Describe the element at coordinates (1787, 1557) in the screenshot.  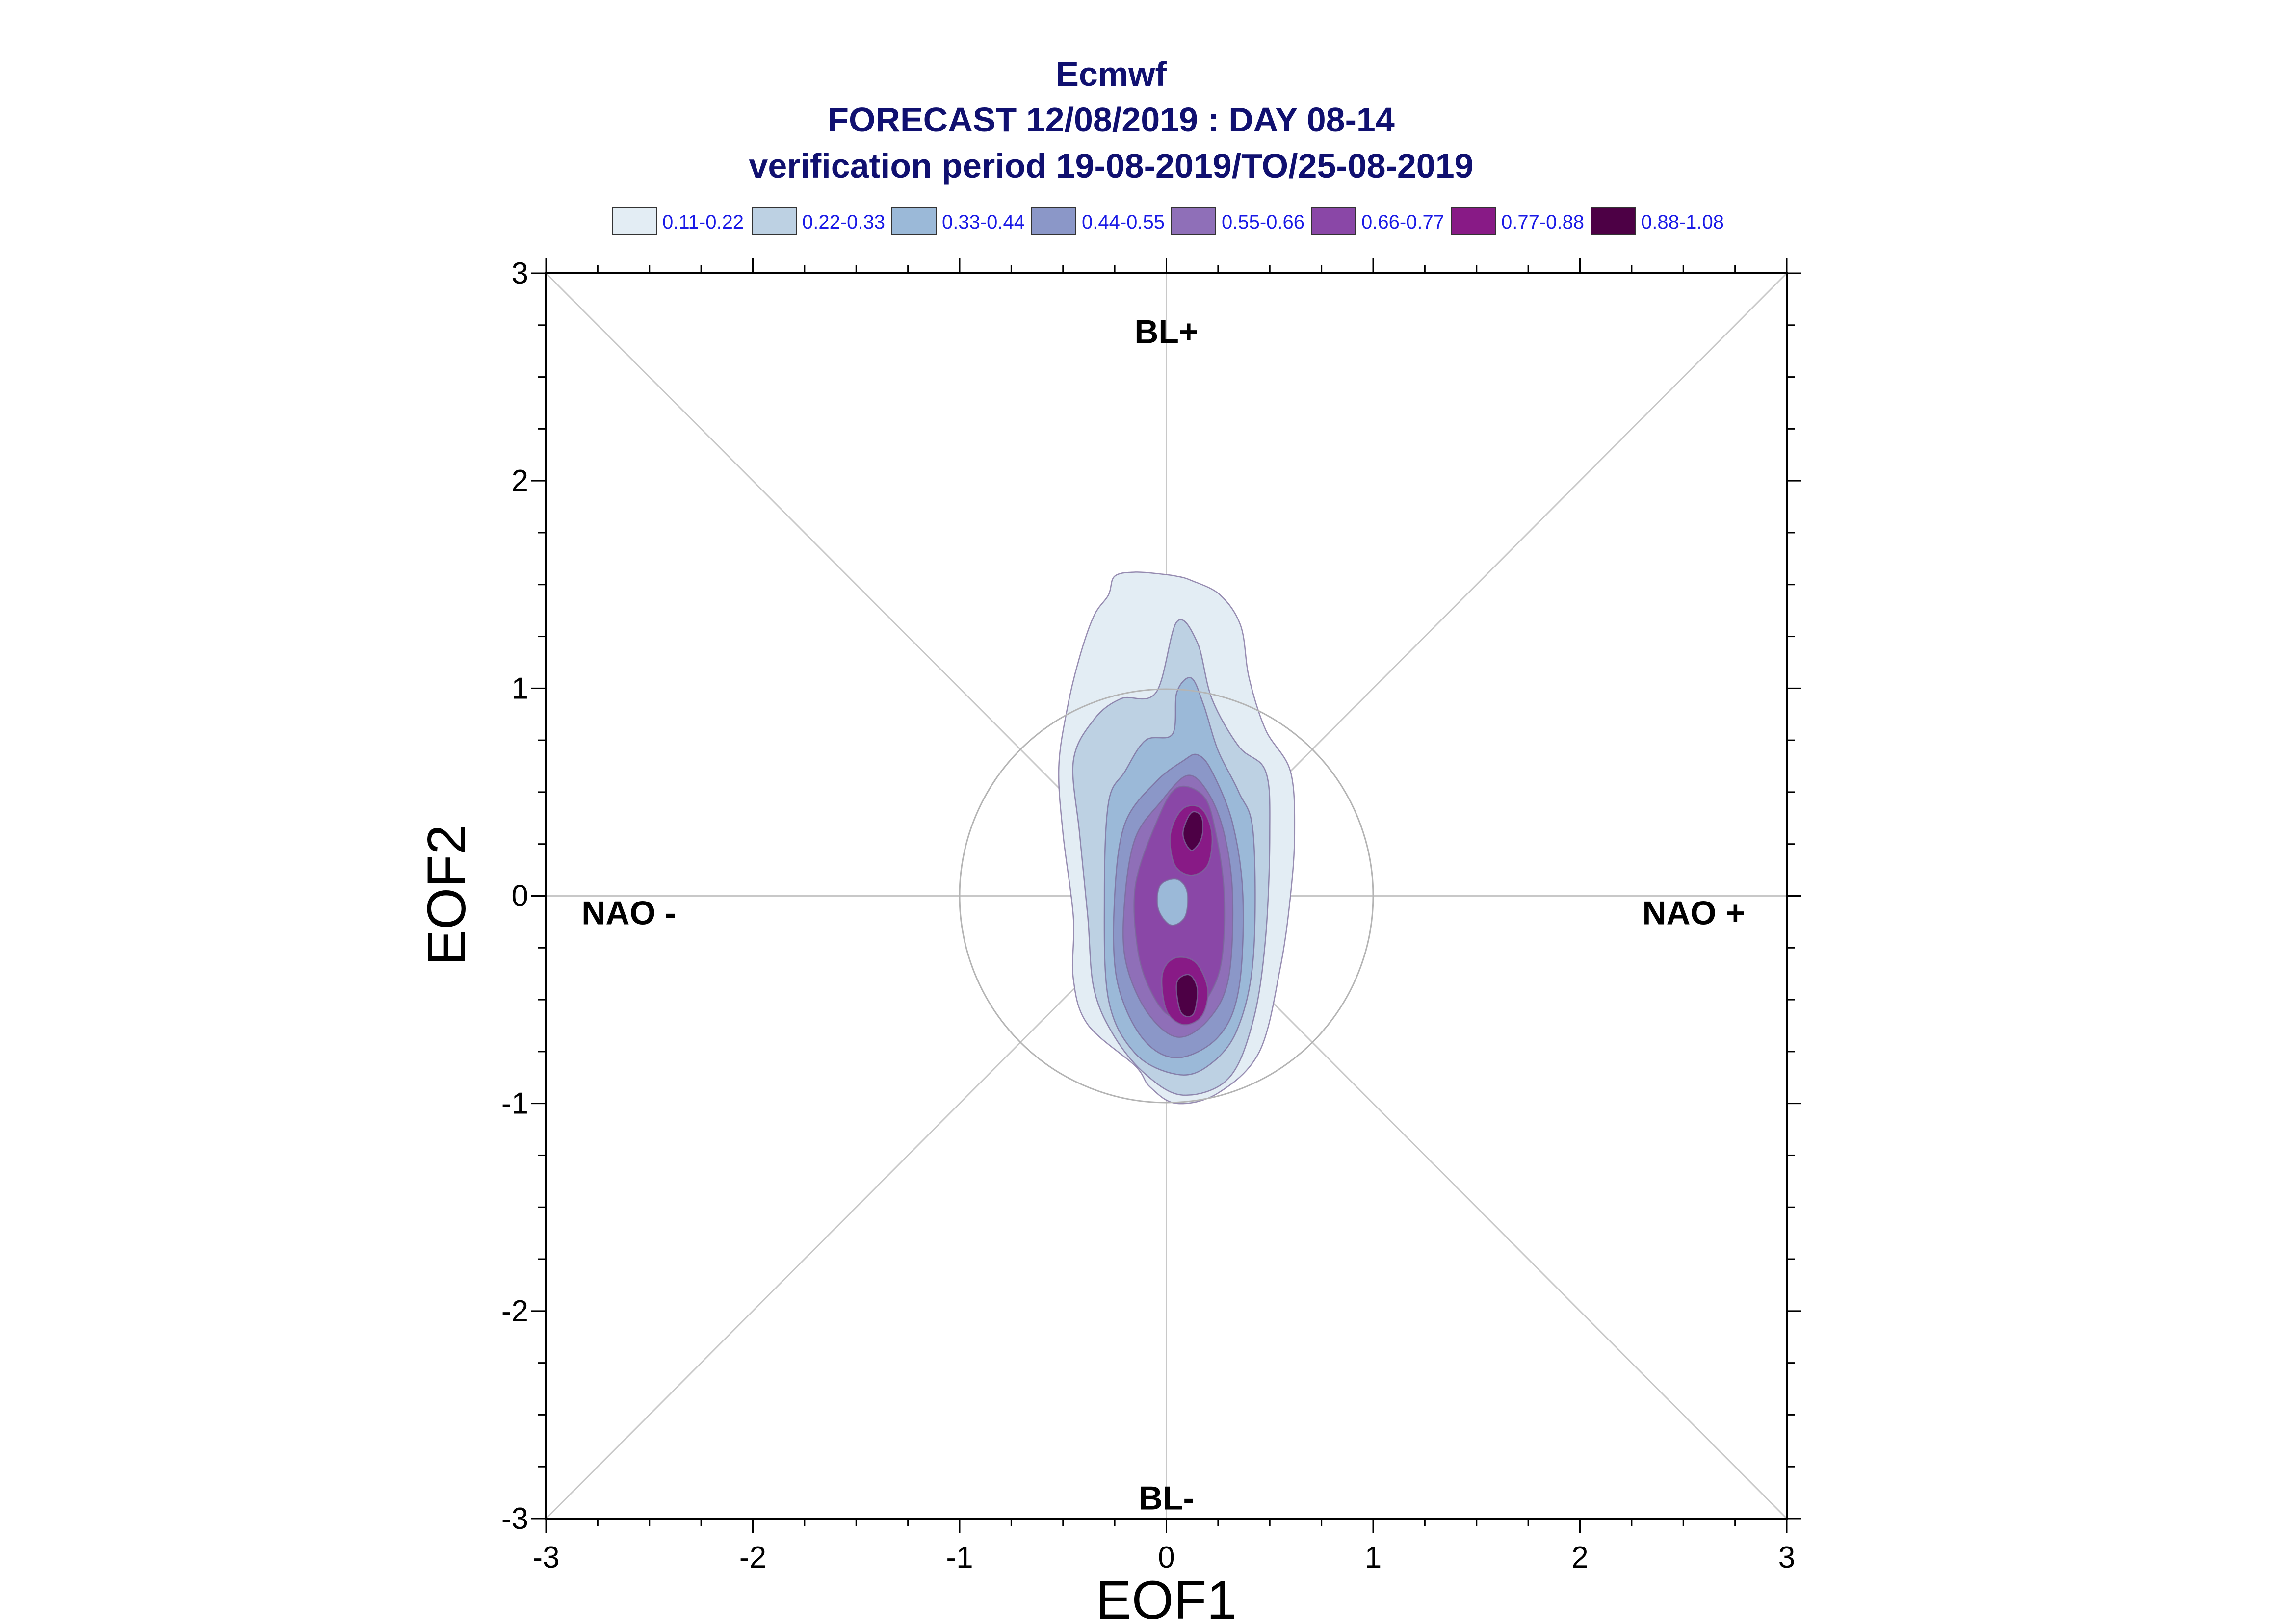
I see `x-tick-label: 3` at that location.